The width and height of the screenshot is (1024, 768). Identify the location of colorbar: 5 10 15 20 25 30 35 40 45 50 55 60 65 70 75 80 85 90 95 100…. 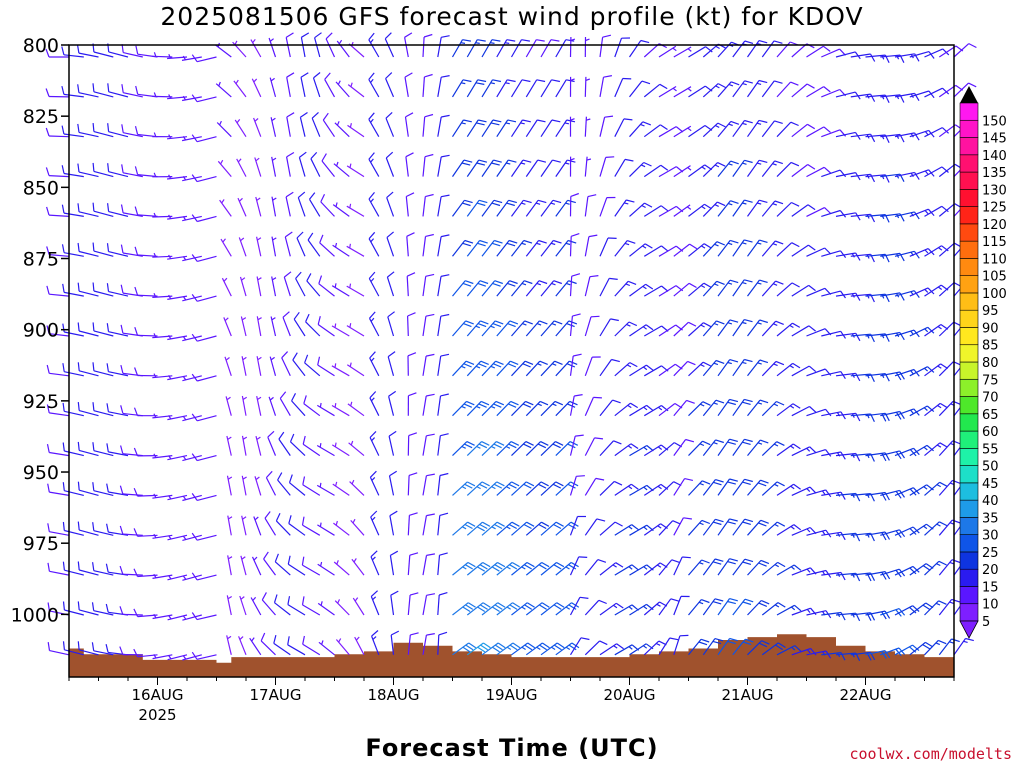
(983, 362).